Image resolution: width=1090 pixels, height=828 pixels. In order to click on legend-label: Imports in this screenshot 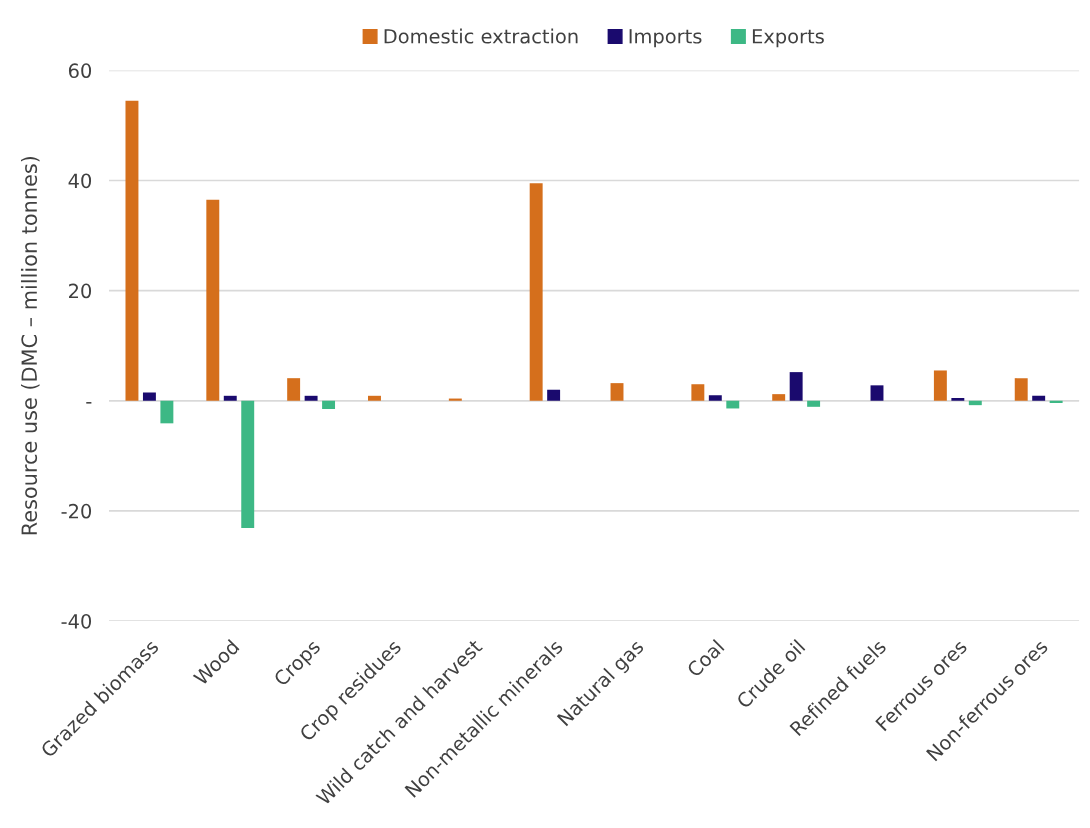, I will do `click(665, 38)`.